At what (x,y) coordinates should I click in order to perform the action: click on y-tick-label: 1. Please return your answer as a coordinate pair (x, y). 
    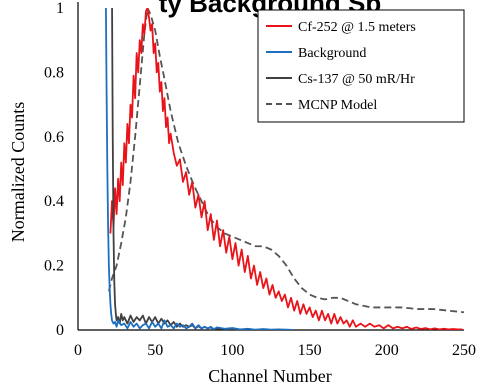
    Looking at the image, I should click on (60, 8).